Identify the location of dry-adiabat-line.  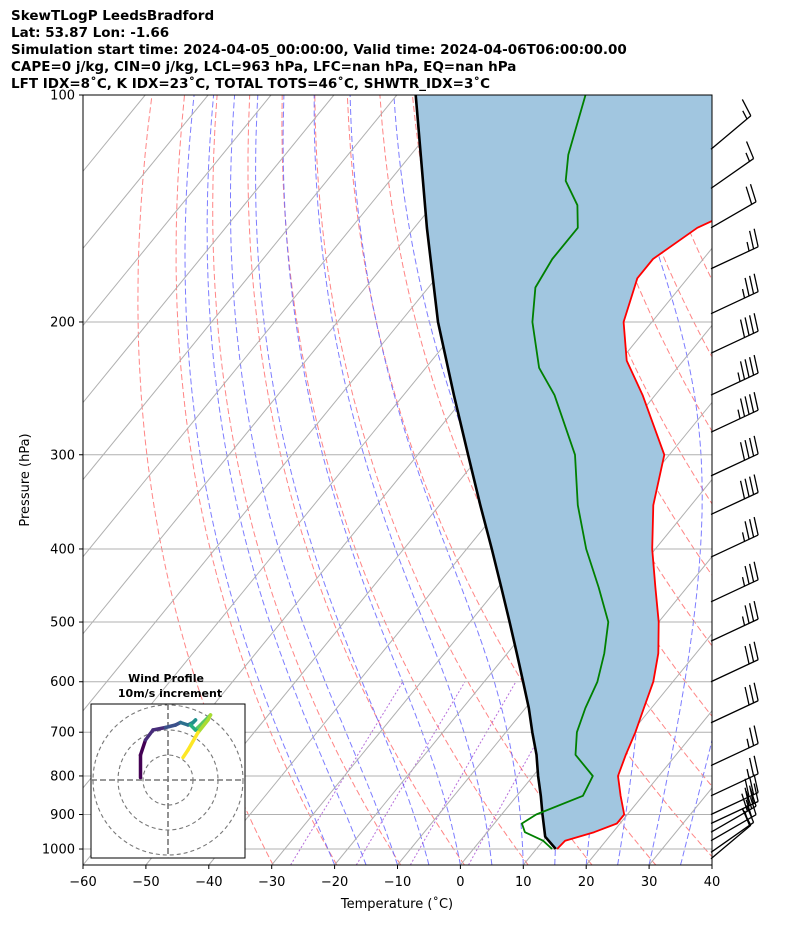
(205, 480).